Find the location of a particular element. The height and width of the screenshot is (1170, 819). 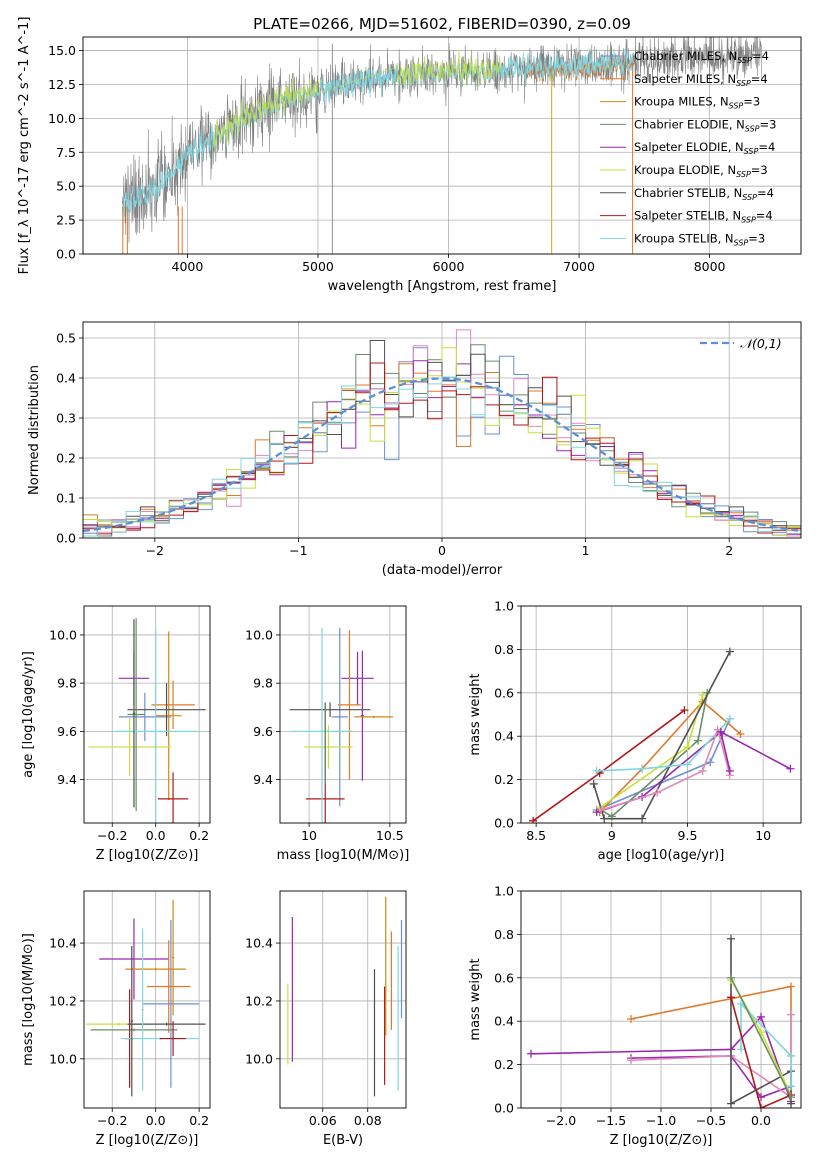

x-tick-label: 8.5 is located at coordinates (536, 835).